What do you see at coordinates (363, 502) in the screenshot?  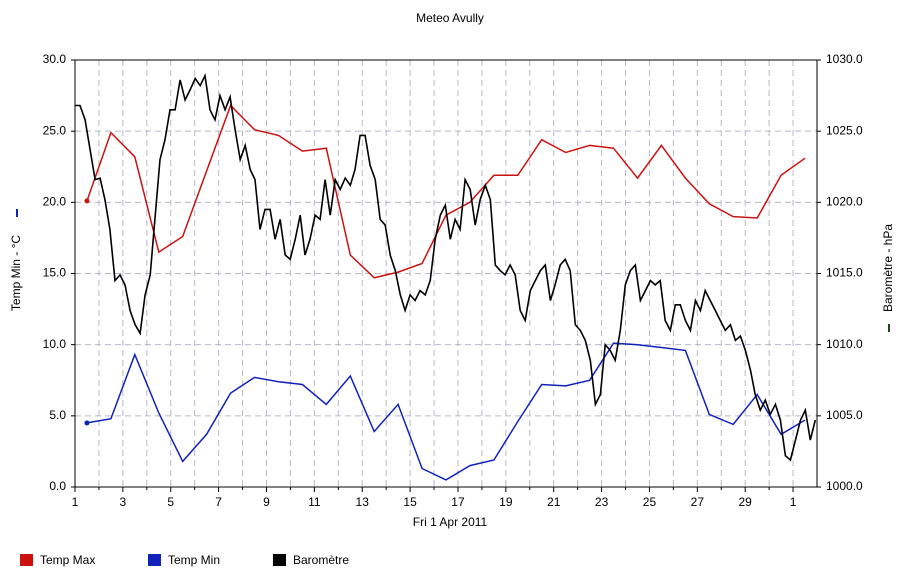 I see `x-tick-label: 13` at bounding box center [363, 502].